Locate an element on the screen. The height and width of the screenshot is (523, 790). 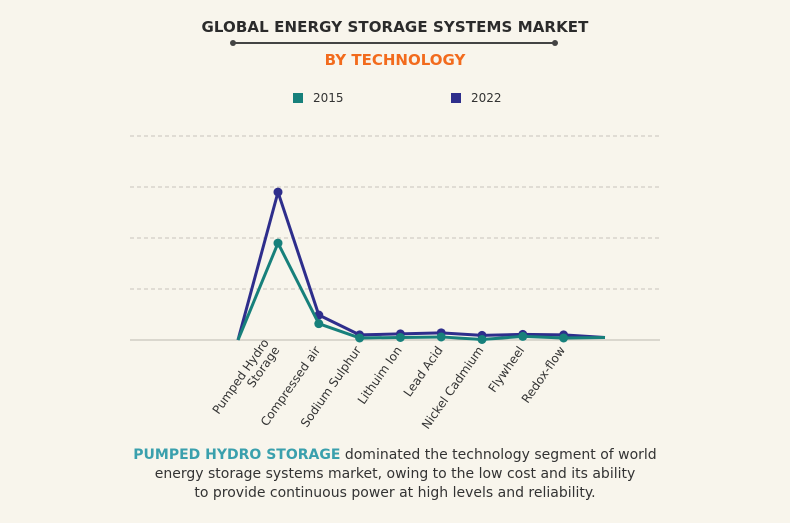
series-line-2015 is located at coordinates (421, 291).